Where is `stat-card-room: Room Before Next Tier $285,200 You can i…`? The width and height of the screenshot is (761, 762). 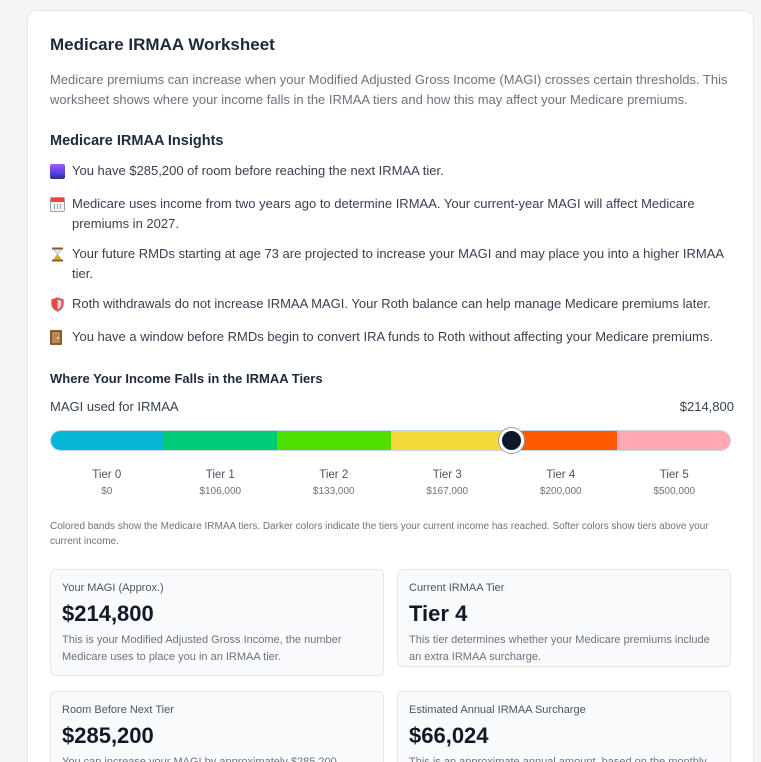
stat-card-room: Room Before Next Tier $285,200 You can i… is located at coordinates (217, 726).